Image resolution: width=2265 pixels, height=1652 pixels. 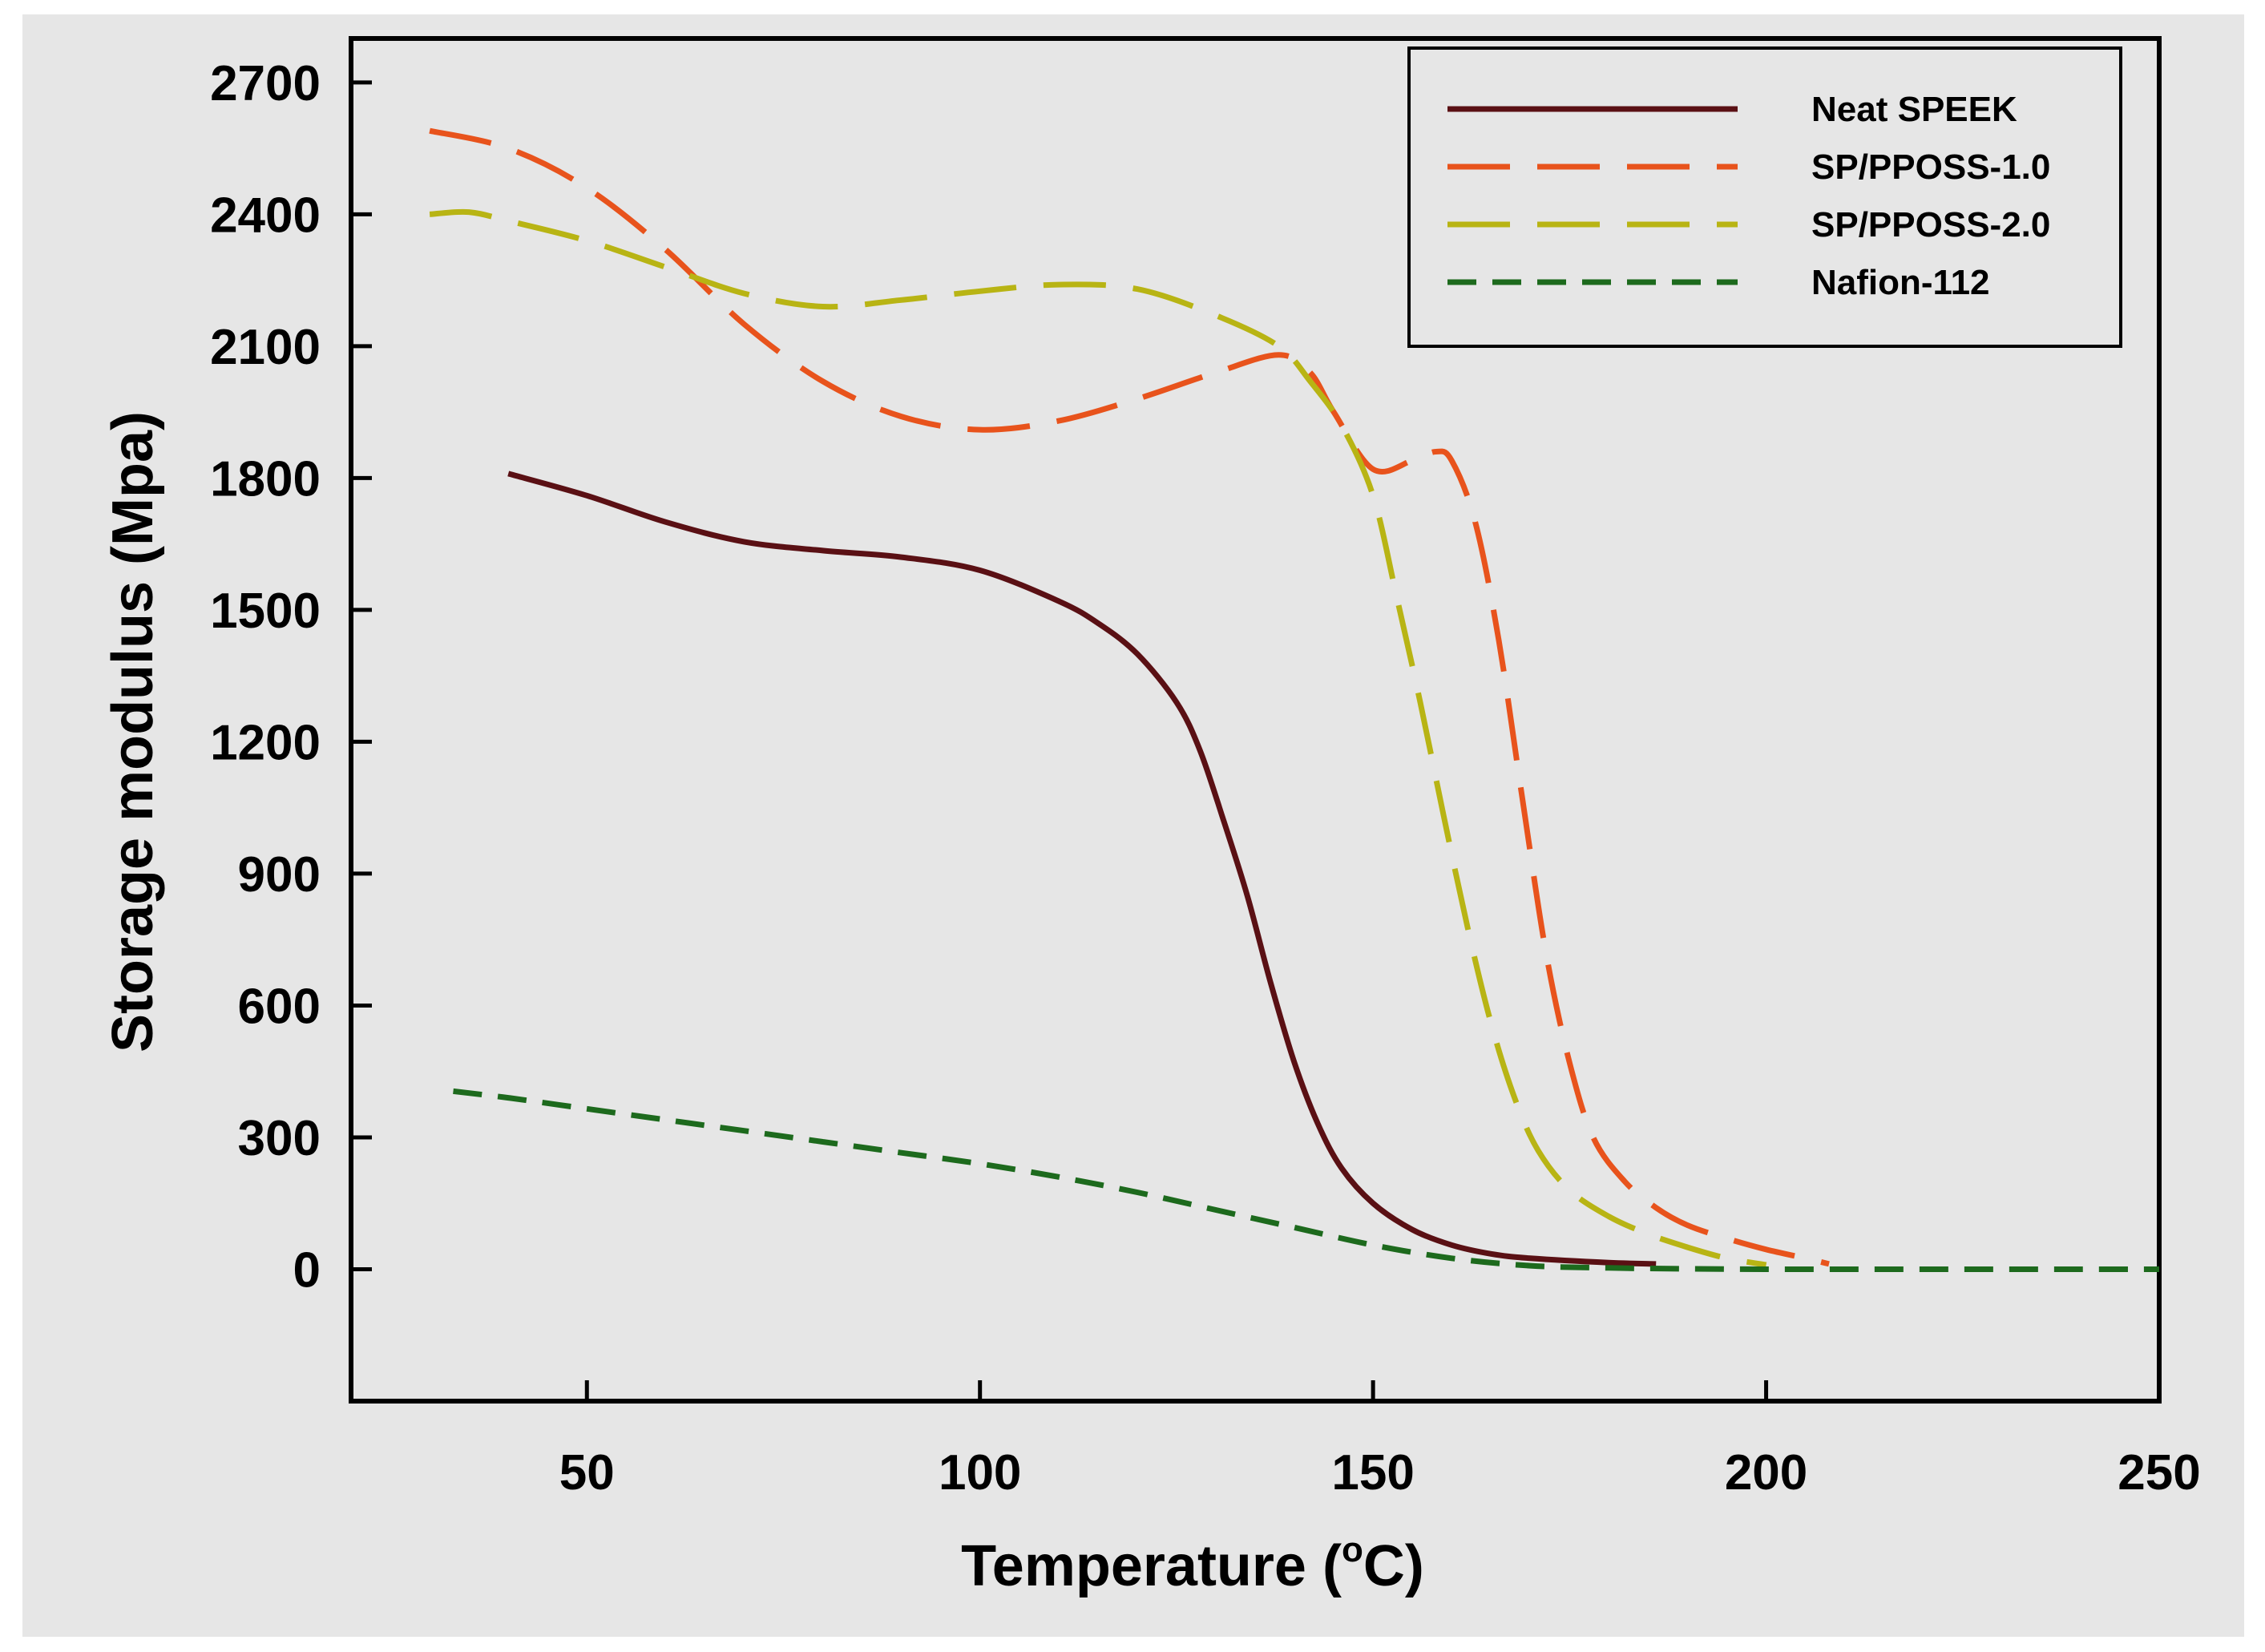 I want to click on x-tick-label: 150, so click(x=1373, y=1473).